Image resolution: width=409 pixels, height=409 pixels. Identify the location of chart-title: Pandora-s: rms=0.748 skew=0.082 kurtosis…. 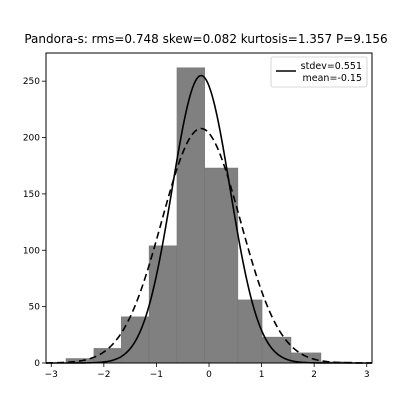
(205, 39).